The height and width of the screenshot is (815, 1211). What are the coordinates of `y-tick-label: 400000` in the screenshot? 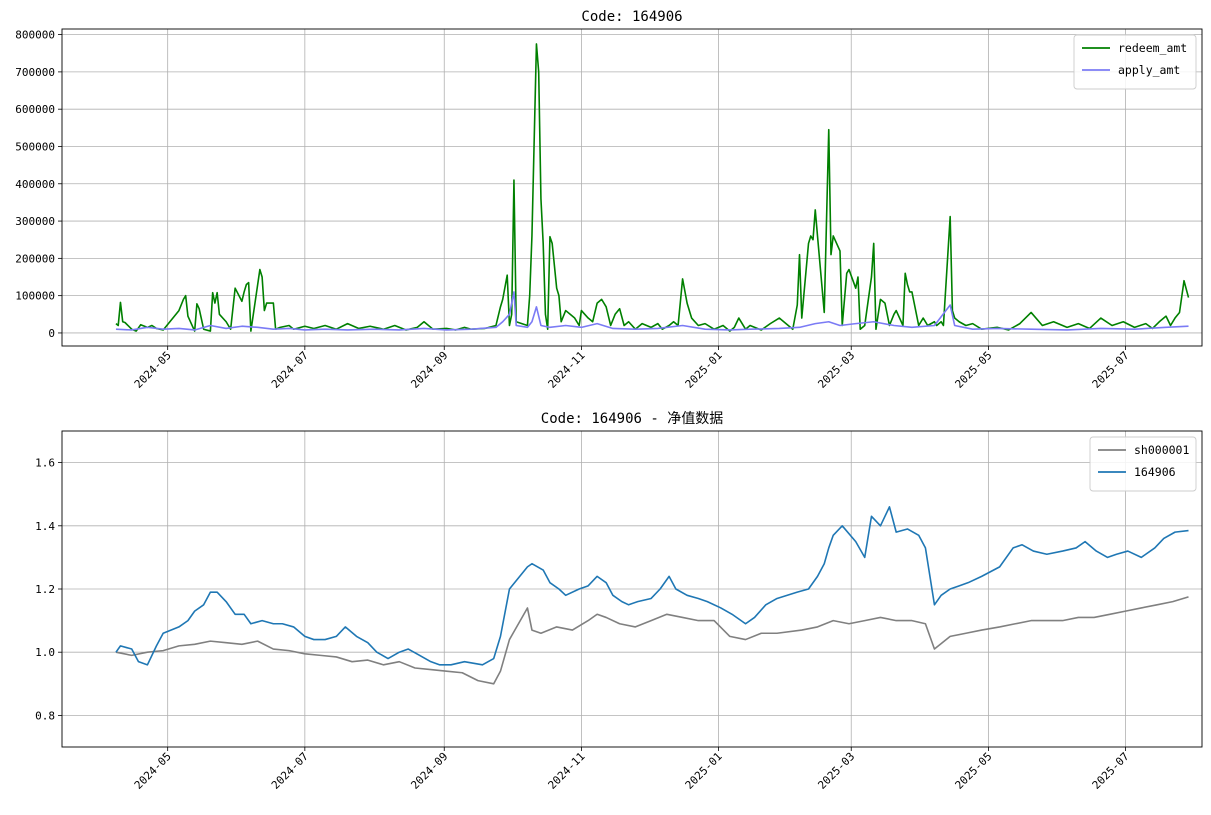 It's located at (35, 184).